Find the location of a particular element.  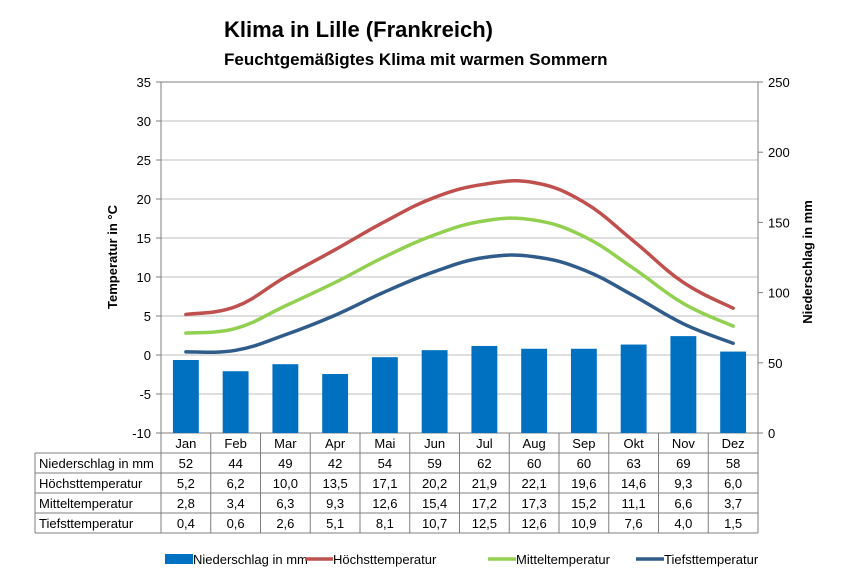

table-cell: 6,6 is located at coordinates (683, 503).